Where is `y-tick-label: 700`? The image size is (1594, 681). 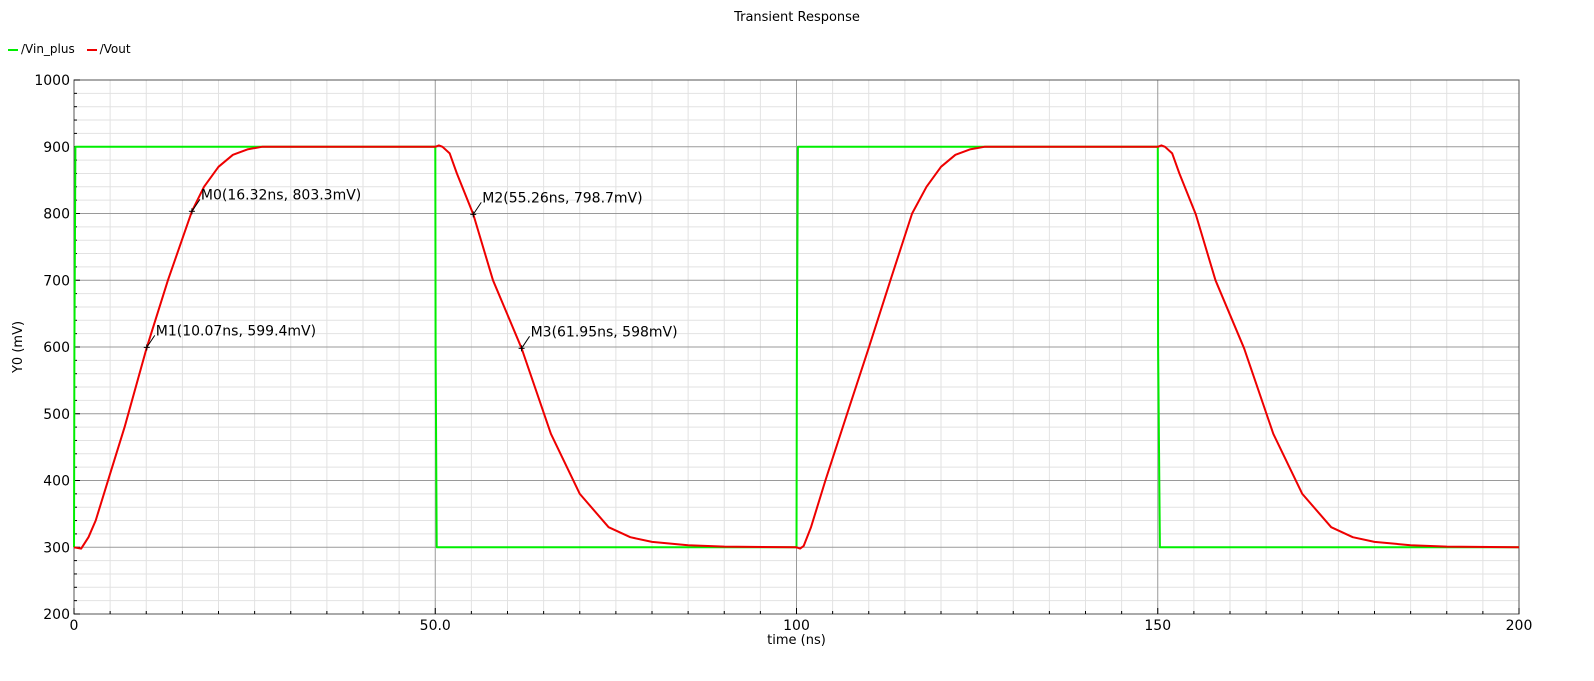 y-tick-label: 700 is located at coordinates (56, 281).